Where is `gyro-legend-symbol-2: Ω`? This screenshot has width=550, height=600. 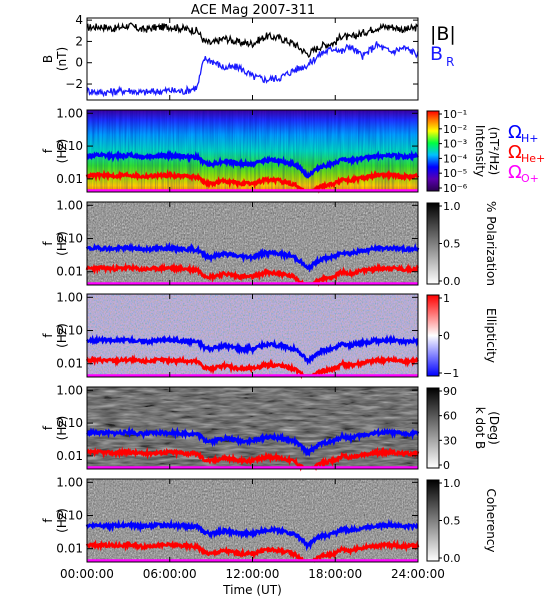 gyro-legend-symbol-2: Ω is located at coordinates (515, 172).